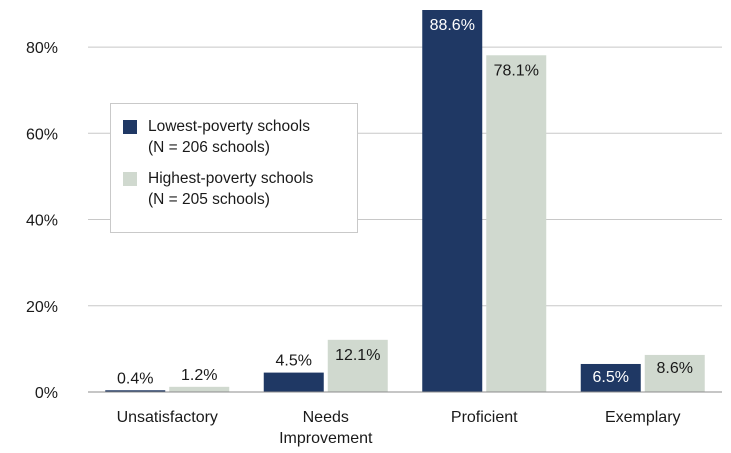 The height and width of the screenshot is (453, 731). I want to click on bar-s0-c3, so click(610, 377).